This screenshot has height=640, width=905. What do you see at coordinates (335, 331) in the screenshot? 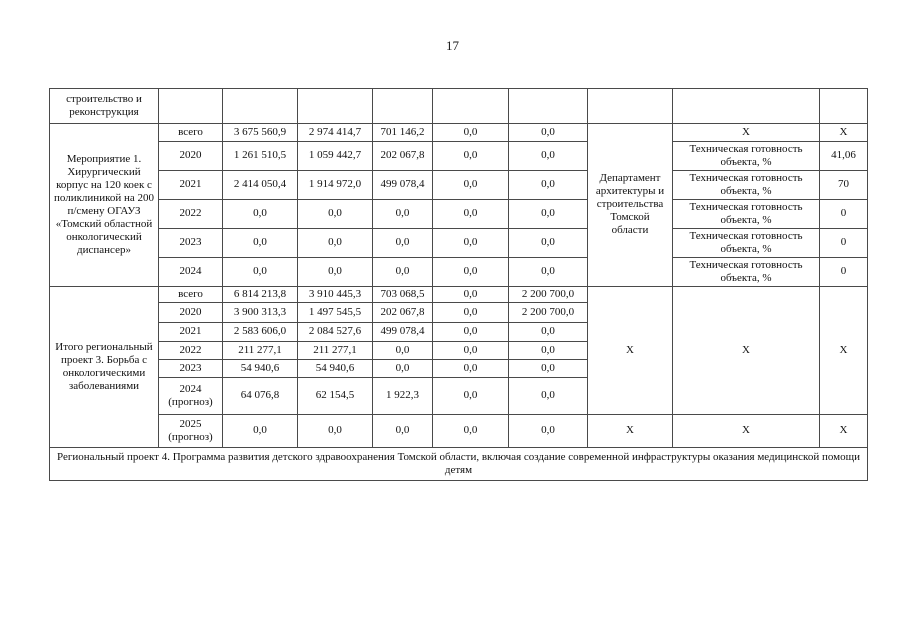
I see `value-cell: 2 084 527,6` at bounding box center [335, 331].